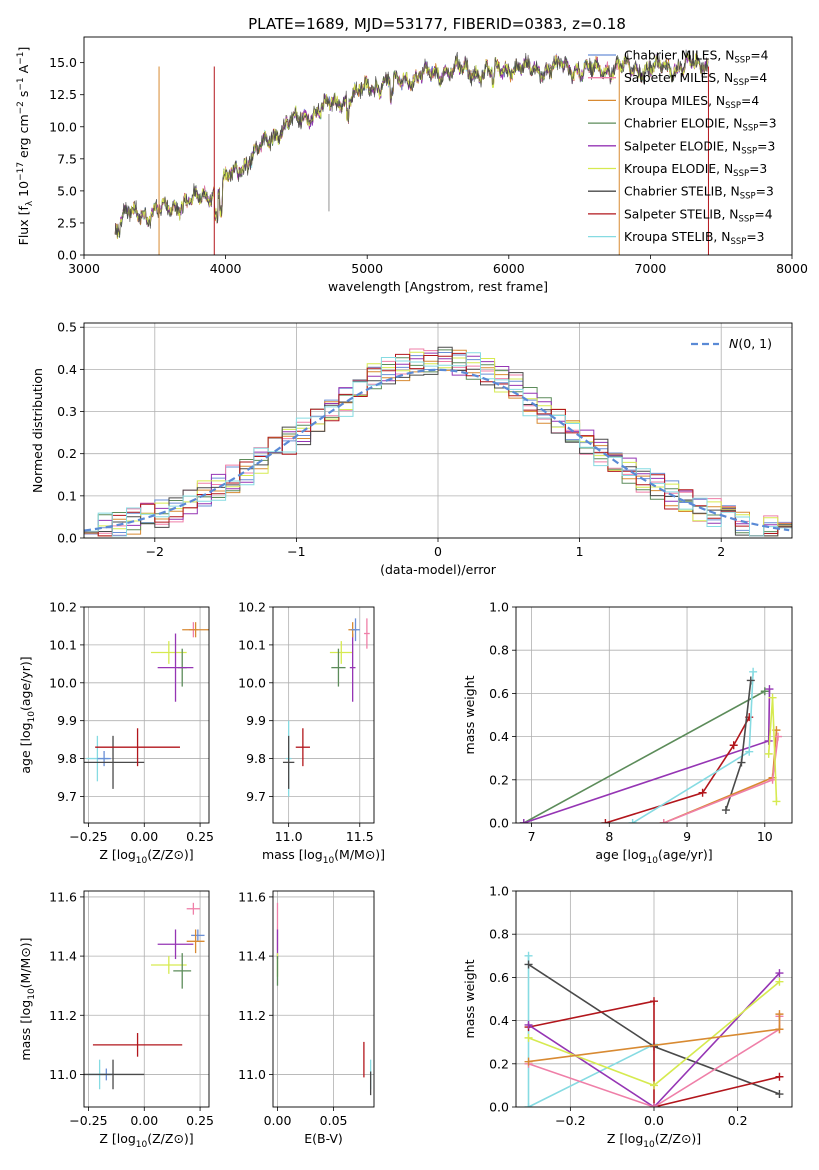 This screenshot has width=819, height=1170. What do you see at coordinates (67, 190) in the screenshot?
I see `spectrum-ytick-label: 5.0` at bounding box center [67, 190].